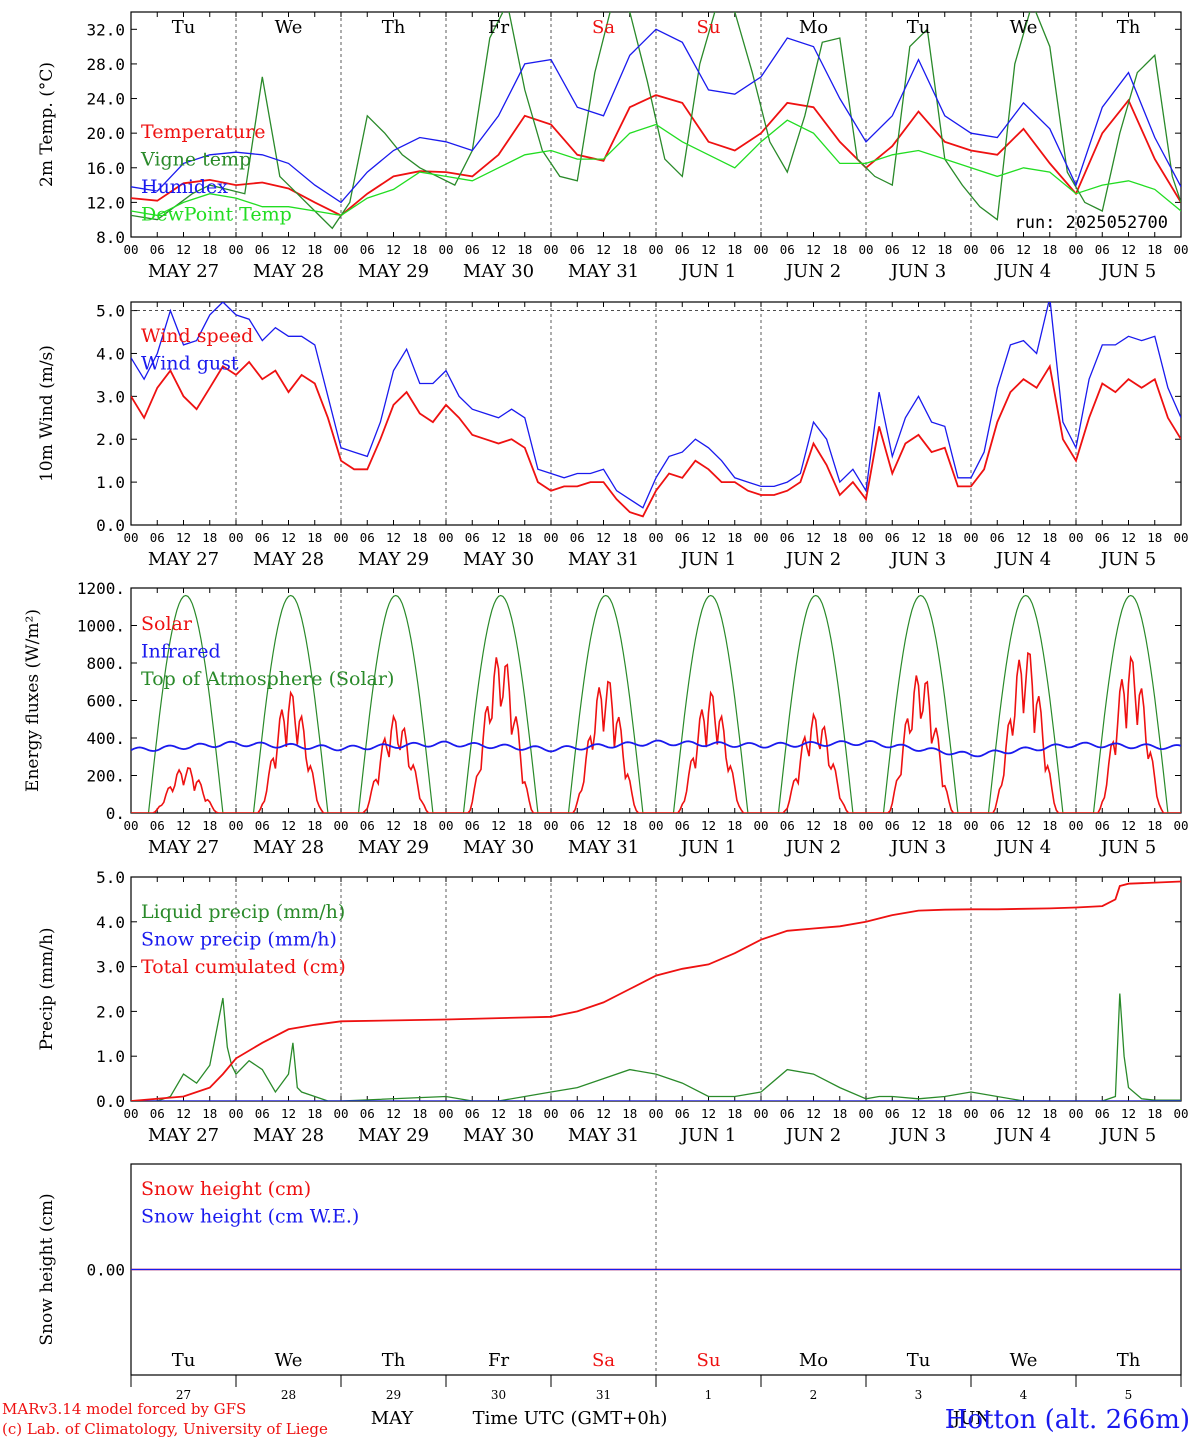 The height and width of the screenshot is (1440, 1194). I want to click on y-tick-label: 1200., so click(101, 588).